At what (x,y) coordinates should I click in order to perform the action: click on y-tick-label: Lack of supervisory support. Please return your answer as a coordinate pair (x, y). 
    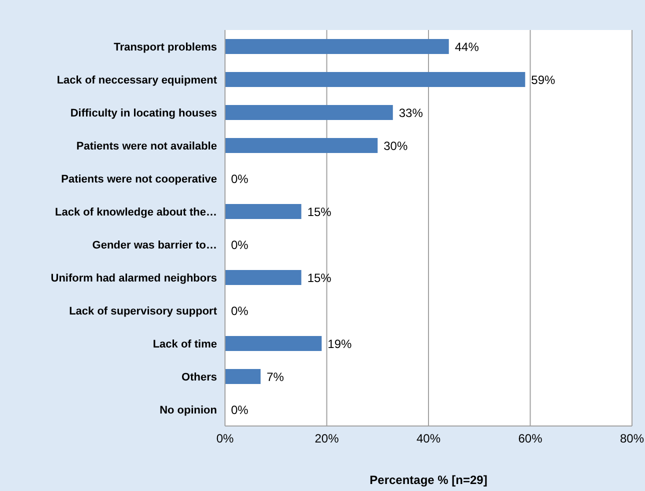
    Looking at the image, I should click on (143, 311).